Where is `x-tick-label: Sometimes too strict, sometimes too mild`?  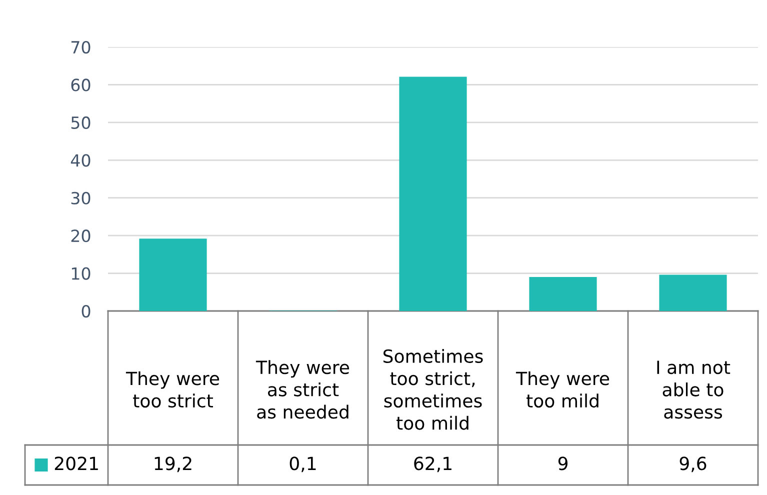 x-tick-label: Sometimes too strict, sometimes too mild is located at coordinates (433, 389).